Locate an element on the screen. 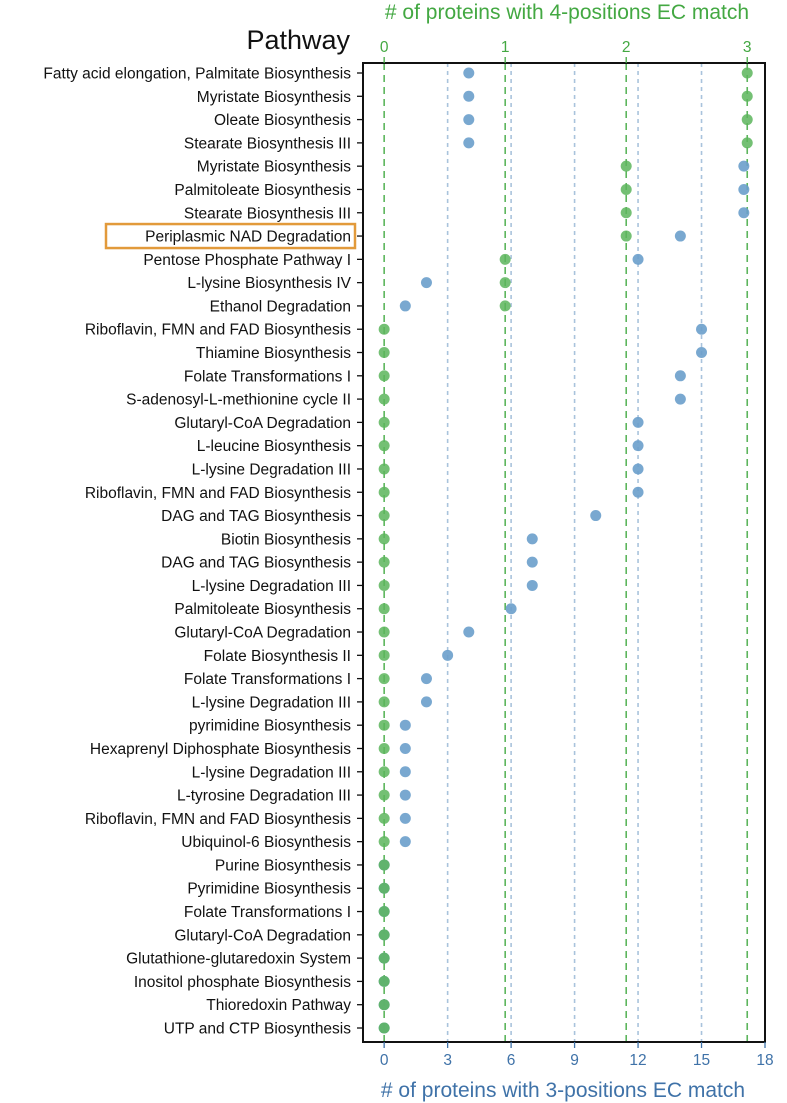  y-tick-label: Pentose Phosphate Pathway I is located at coordinates (247, 260).